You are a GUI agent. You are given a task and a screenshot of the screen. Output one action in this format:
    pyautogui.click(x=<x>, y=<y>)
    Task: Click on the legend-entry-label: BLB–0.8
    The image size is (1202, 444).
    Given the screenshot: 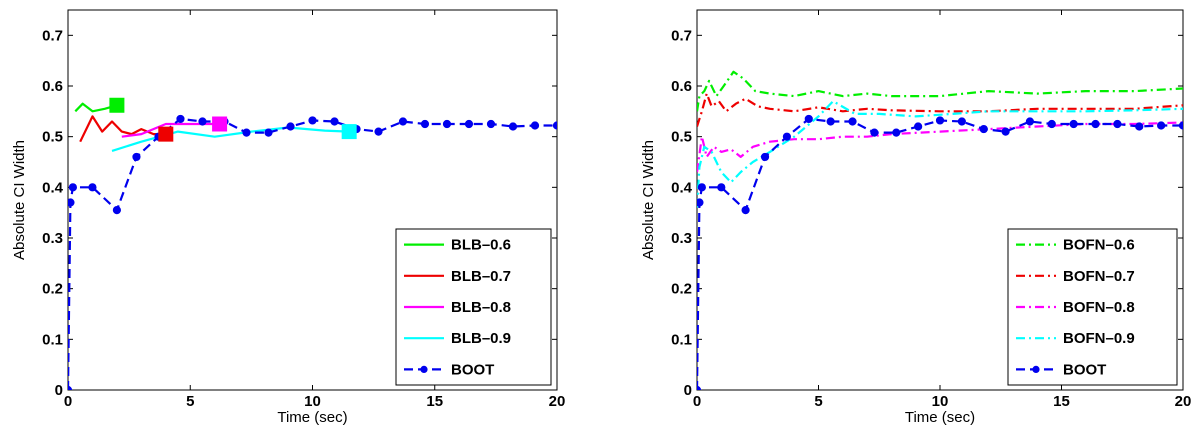 What is the action you would take?
    pyautogui.click(x=481, y=307)
    